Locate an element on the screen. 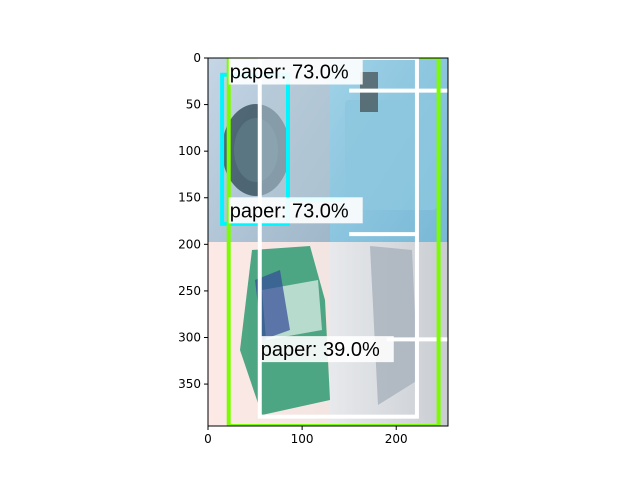 Image resolution: width=640 pixels, height=480 pixels. x-tick-label: 0 is located at coordinates (208, 439).